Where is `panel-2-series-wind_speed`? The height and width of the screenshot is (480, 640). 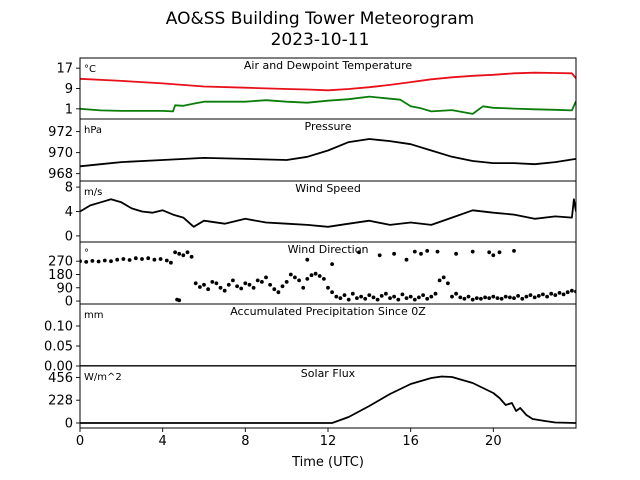
panel-2-series-wind_speed is located at coordinates (328, 213).